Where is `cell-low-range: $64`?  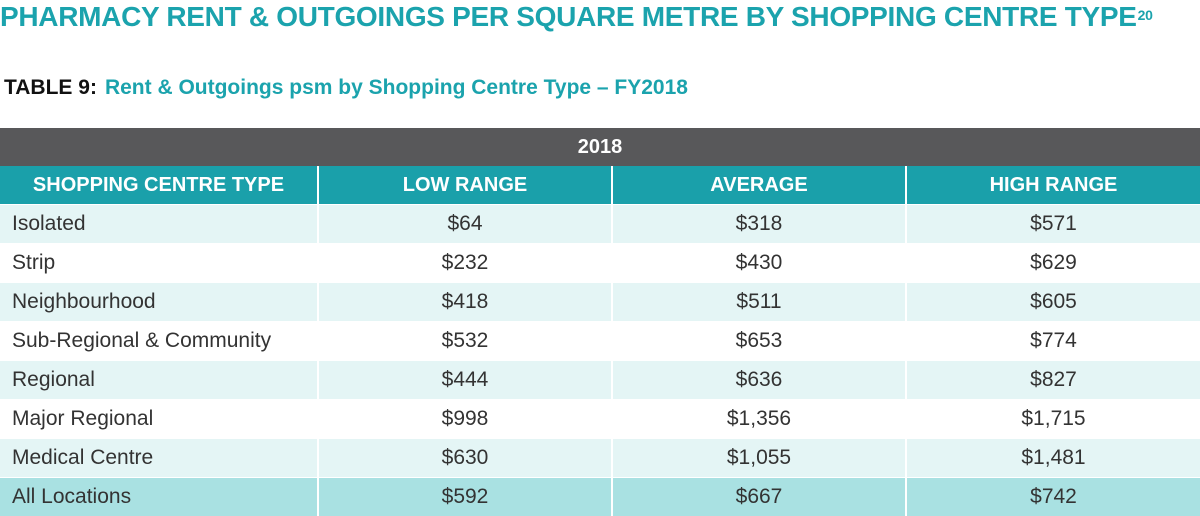
cell-low-range: $64 is located at coordinates (465, 224).